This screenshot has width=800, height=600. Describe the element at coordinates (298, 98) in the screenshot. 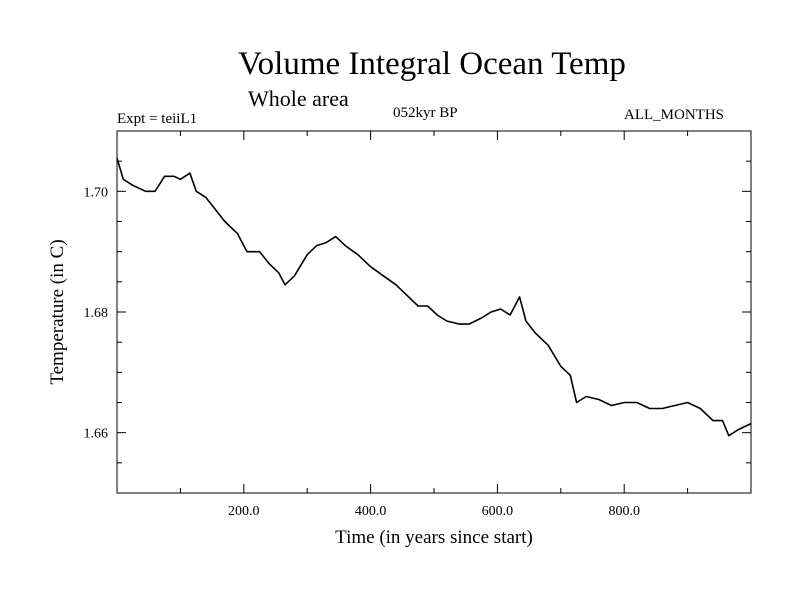

I see `chart-subtitle: Whole area` at that location.